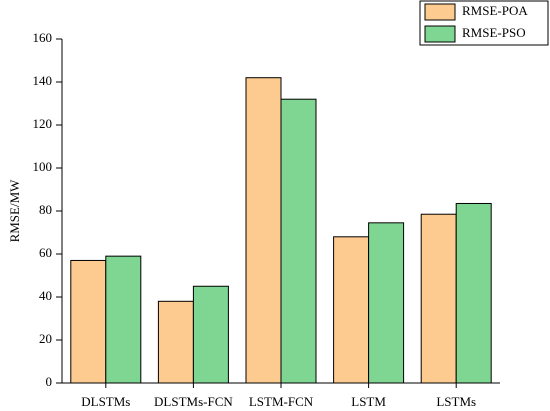 This screenshot has width=550, height=411. Describe the element at coordinates (43, 80) in the screenshot. I see `y-tick-label: 140` at that location.